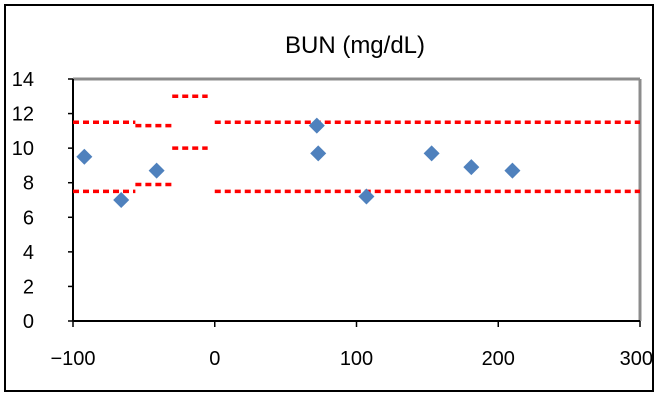 This screenshot has height=398, width=660. I want to click on y-tick-label: 2, so click(28, 287).